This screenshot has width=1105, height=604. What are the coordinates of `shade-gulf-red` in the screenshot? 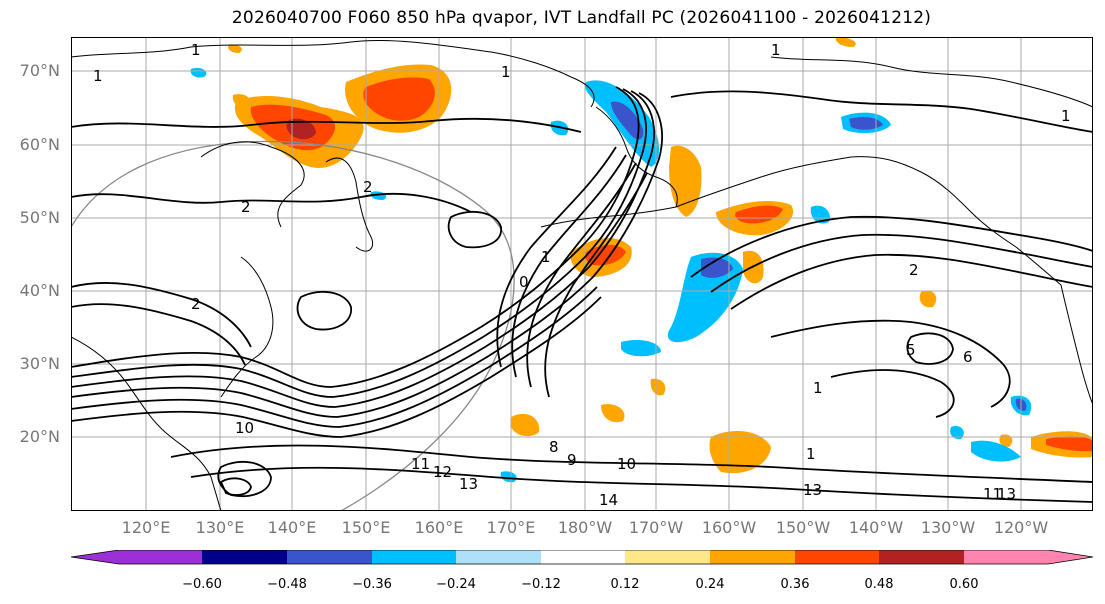 It's located at (759, 214).